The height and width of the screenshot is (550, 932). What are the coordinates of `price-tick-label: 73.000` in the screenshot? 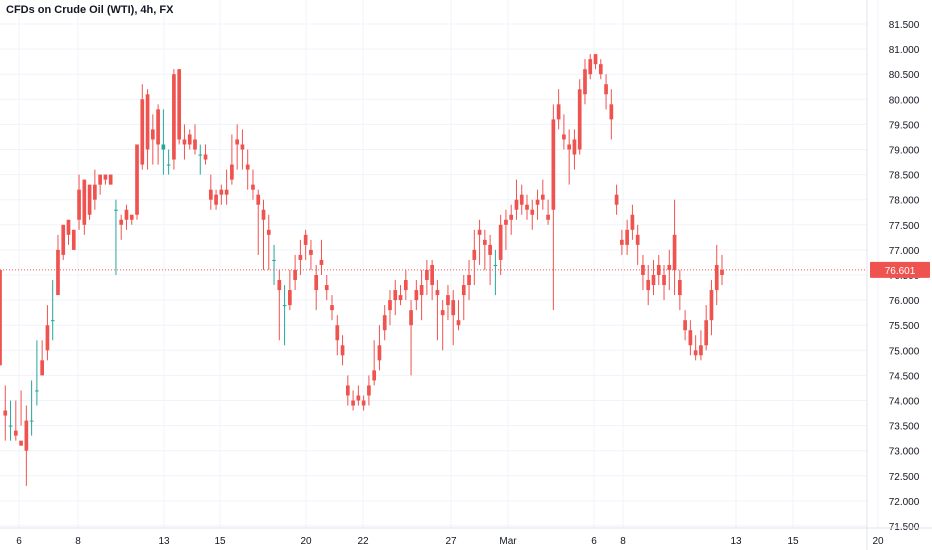 It's located at (904, 452).